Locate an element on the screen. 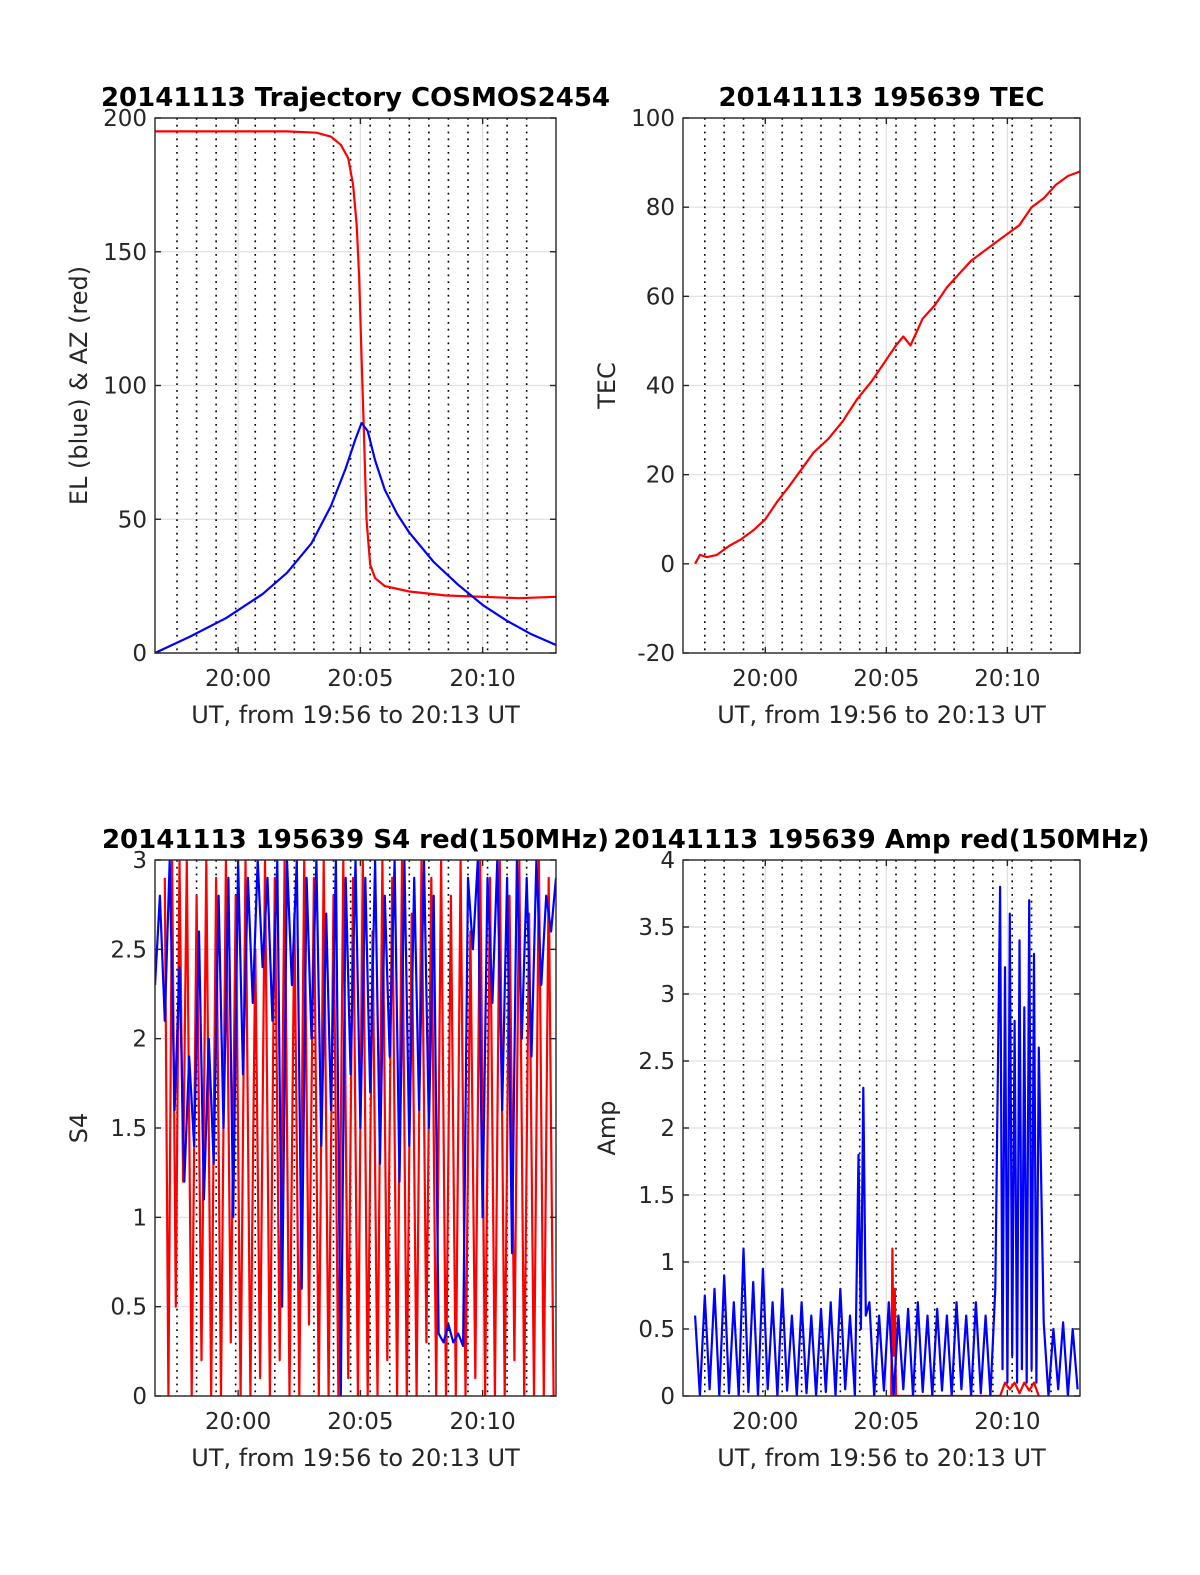  y-axis-label: EL (blue) & AZ (red) is located at coordinates (79, 385).